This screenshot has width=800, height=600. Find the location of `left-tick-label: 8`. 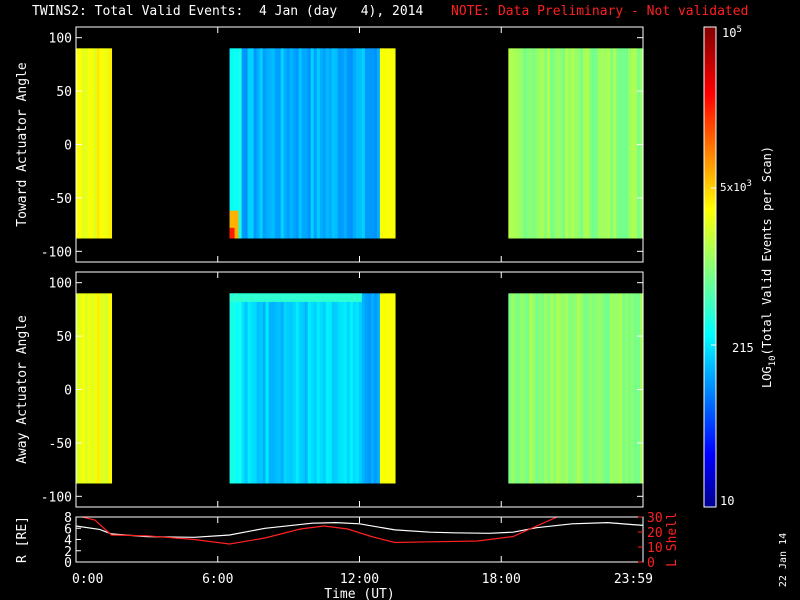

left-tick-label: 8 is located at coordinates (68, 518).